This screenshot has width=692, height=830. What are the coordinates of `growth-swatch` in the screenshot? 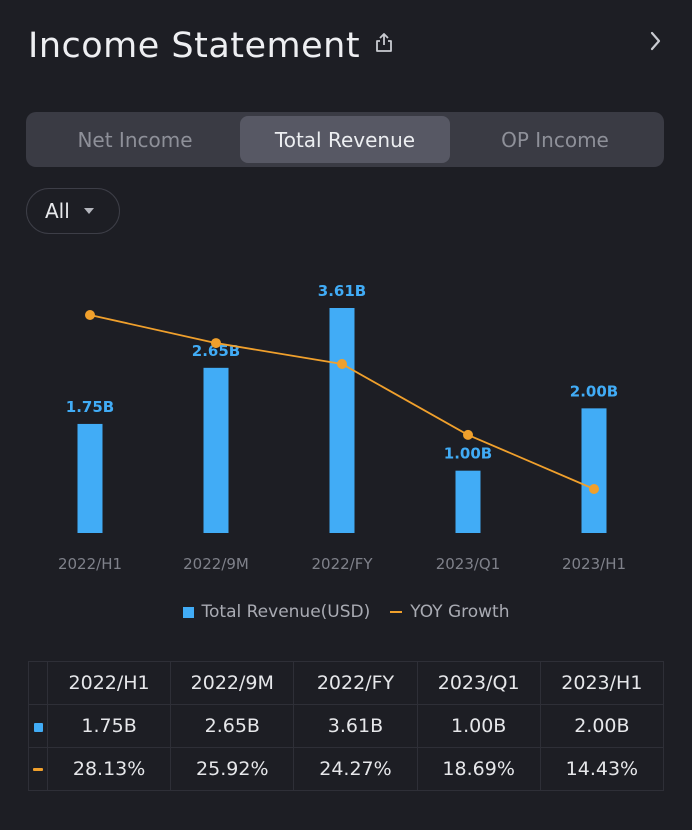 It's located at (38, 769).